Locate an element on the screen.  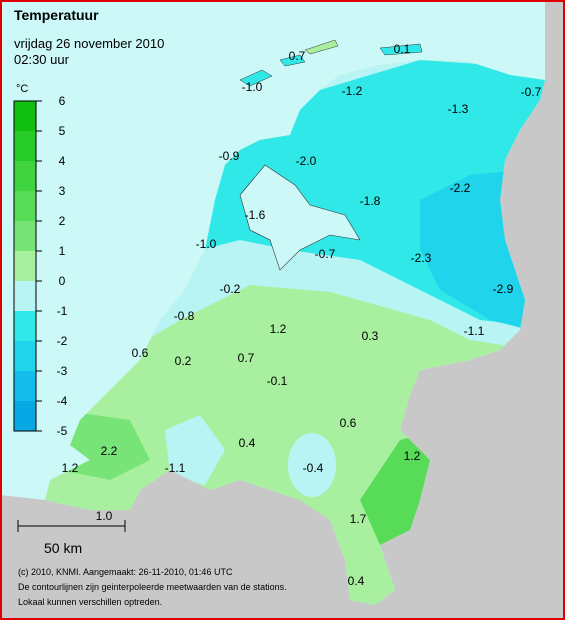
zone-cold-spot is located at coordinates (312, 465).